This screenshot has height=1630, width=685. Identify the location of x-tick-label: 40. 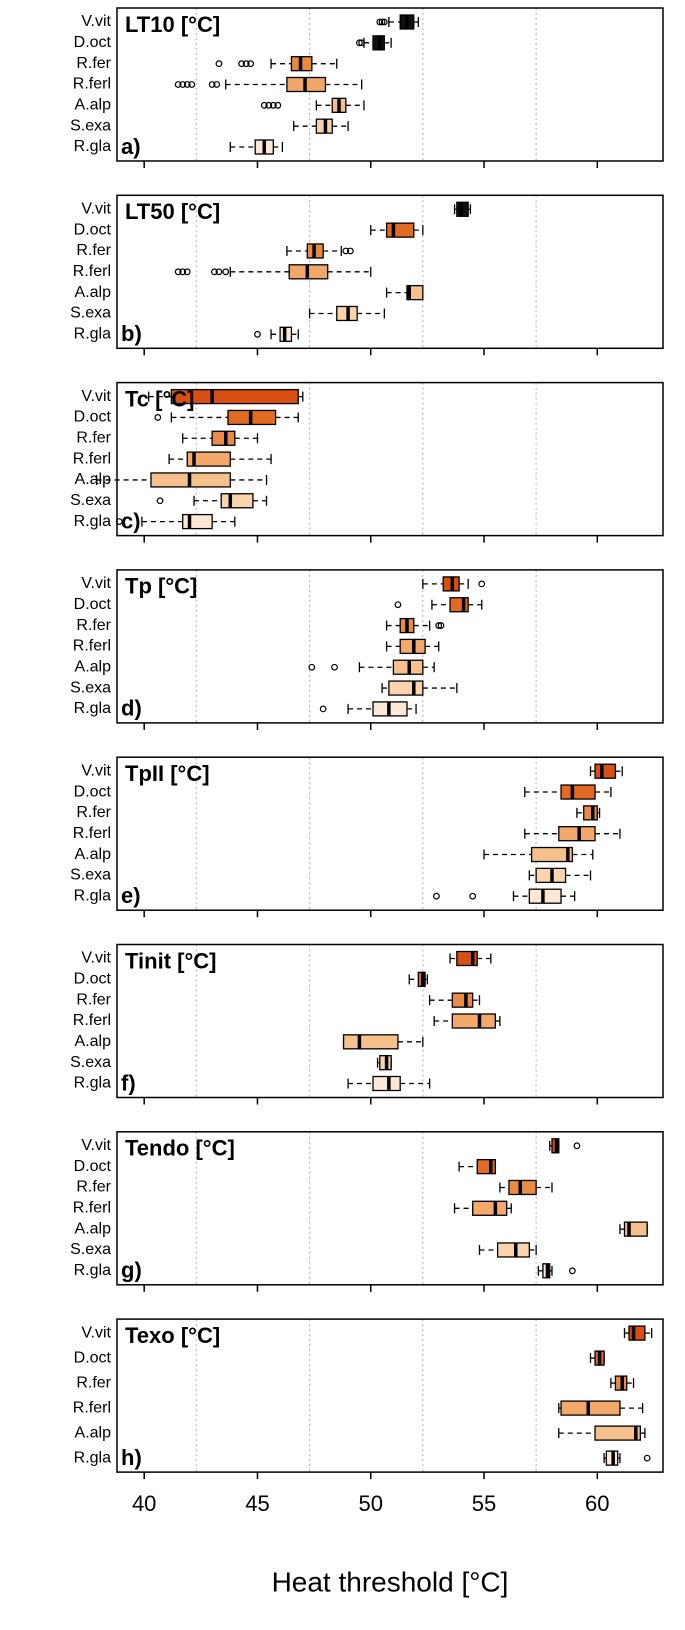
(144, 1503).